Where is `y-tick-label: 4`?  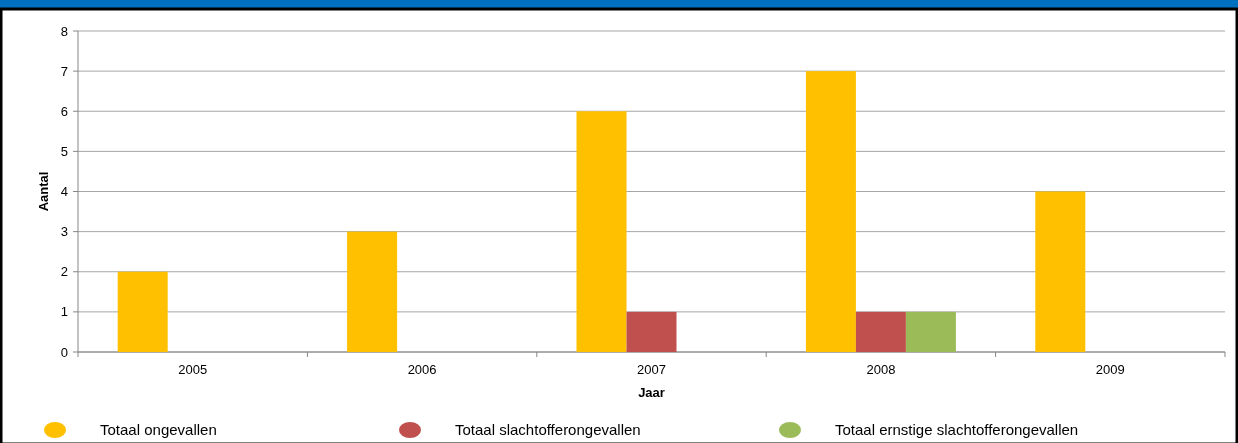
y-tick-label: 4 is located at coordinates (64, 192).